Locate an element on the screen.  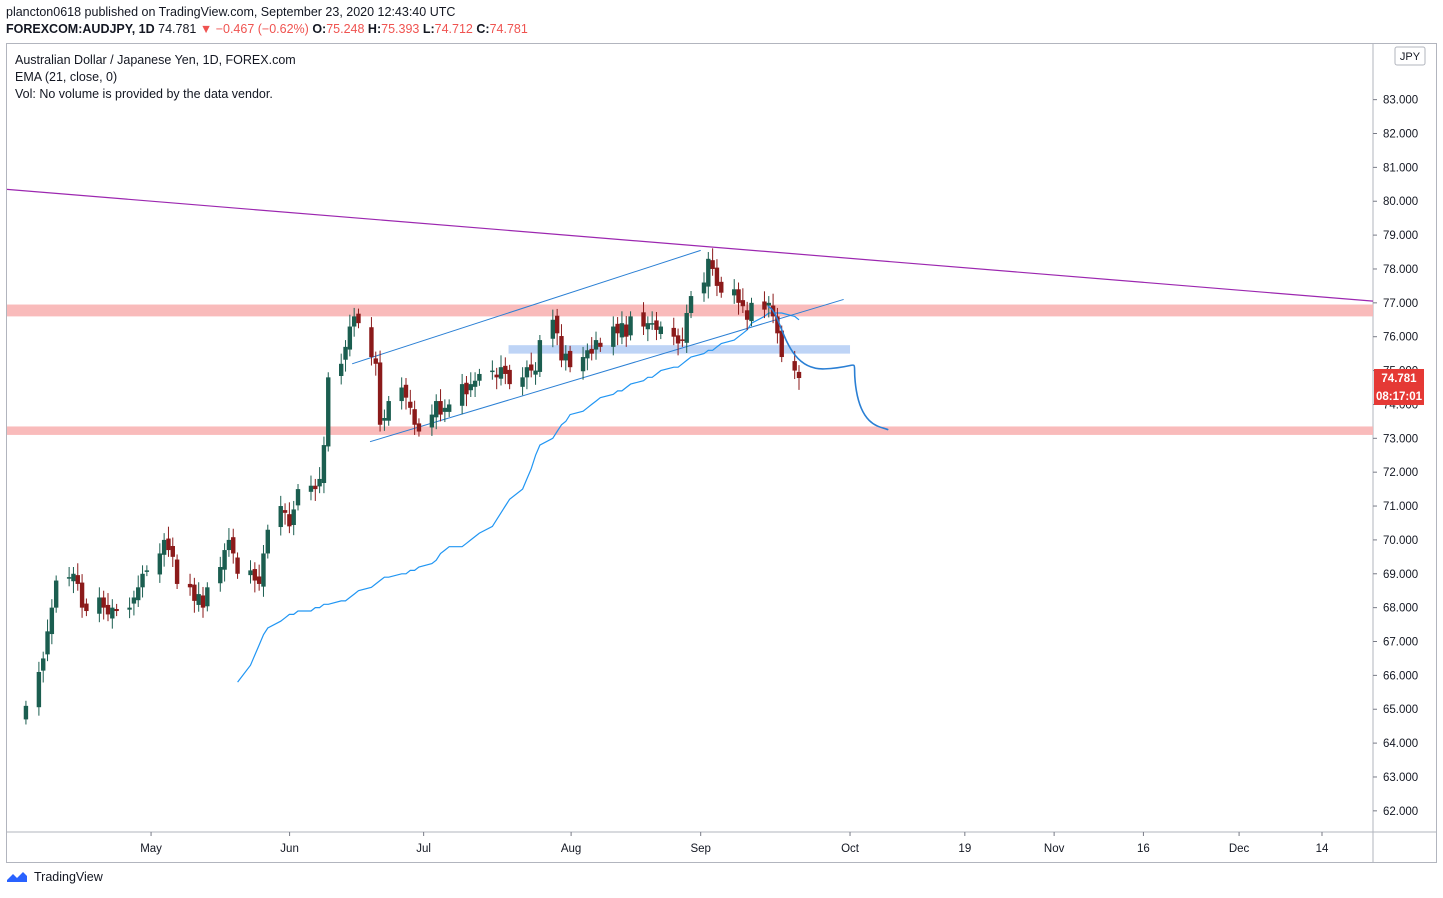
footer: TradingView is located at coordinates (54, 877).